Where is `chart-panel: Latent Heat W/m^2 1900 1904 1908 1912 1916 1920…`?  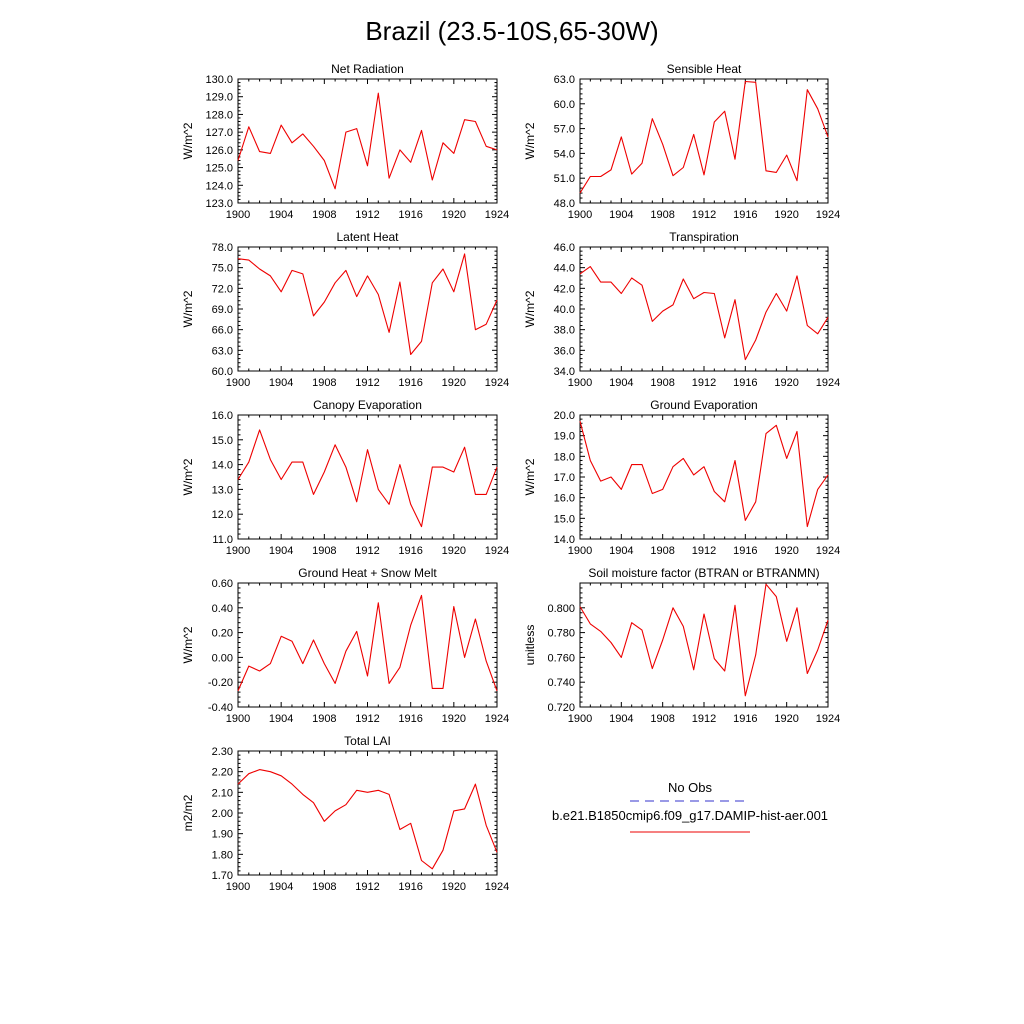 chart-panel: Latent Heat W/m^2 1900 1904 1908 1912 1916 1920… is located at coordinates (345, 309).